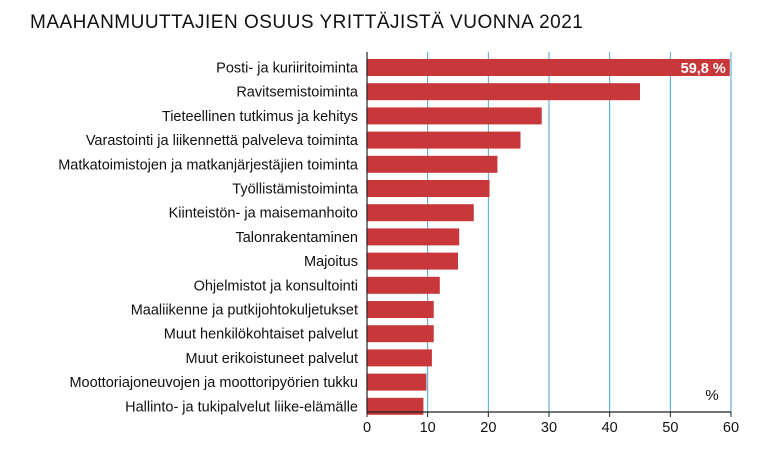 Image resolution: width=776 pixels, height=449 pixels. Describe the element at coordinates (610, 428) in the screenshot. I see `x-tick-label: 40` at that location.